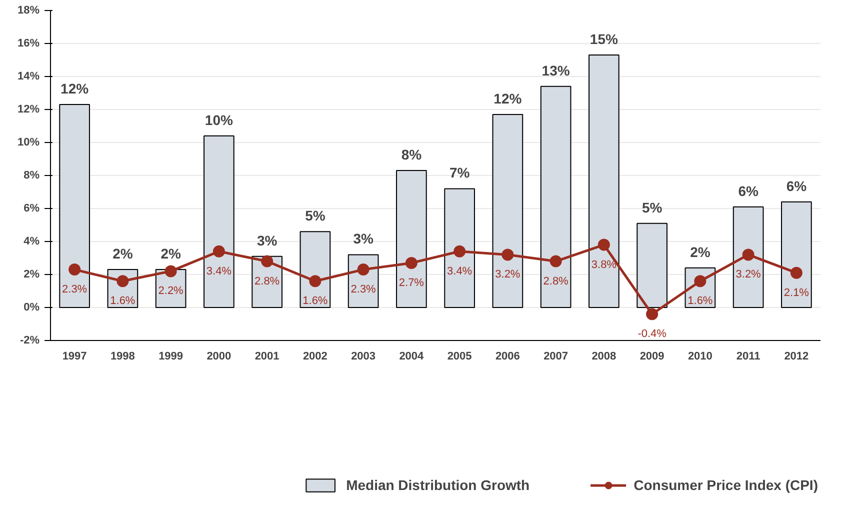  What do you see at coordinates (32, 208) in the screenshot?
I see `y-tick-label: 6%` at bounding box center [32, 208].